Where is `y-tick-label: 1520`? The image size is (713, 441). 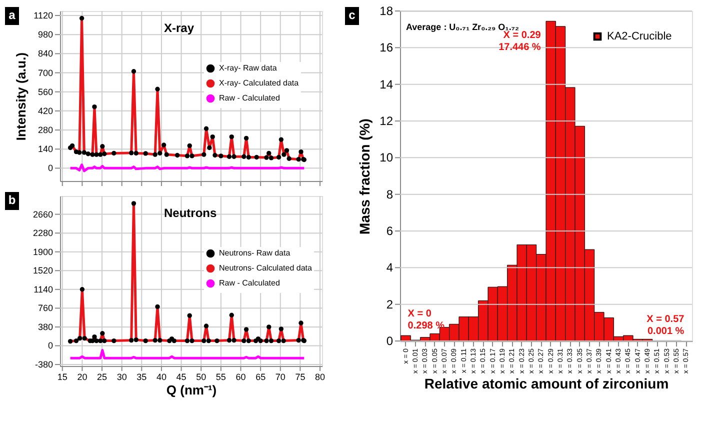 y-tick-label: 1520 is located at coordinates (42, 271).